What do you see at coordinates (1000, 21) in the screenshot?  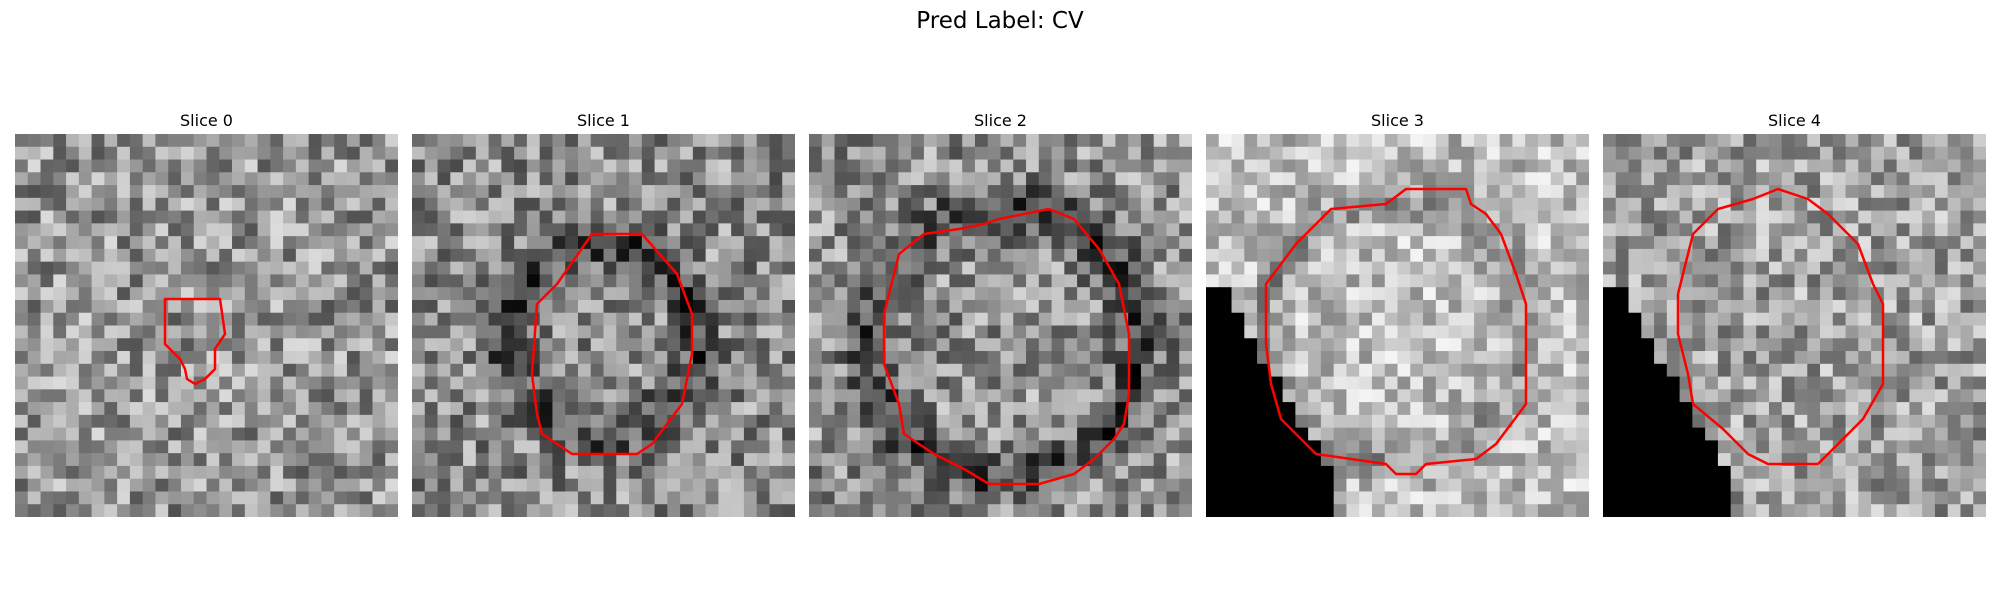 I see `figure-title: Pred Label: CV` at bounding box center [1000, 21].